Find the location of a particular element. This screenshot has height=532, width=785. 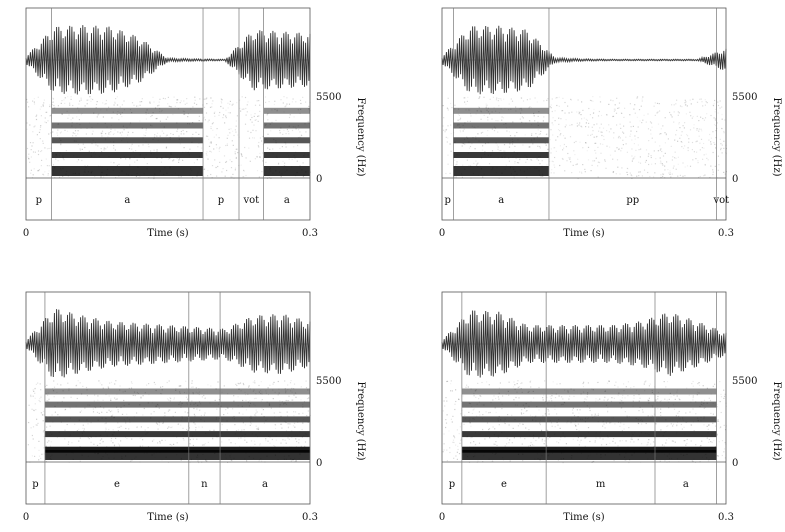

segment-label: n is located at coordinates (204, 484).